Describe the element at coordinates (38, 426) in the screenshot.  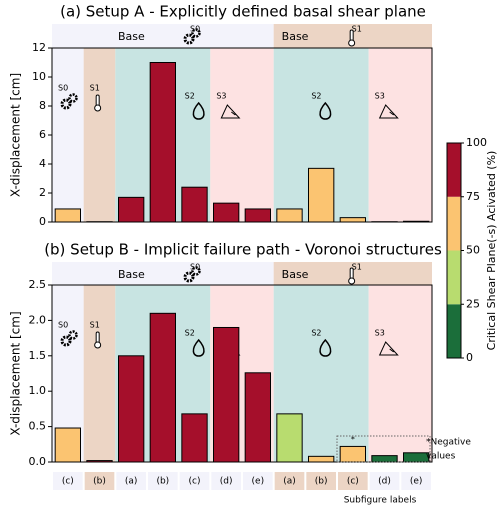
I see `y-tick-label: 0.5` at that location.